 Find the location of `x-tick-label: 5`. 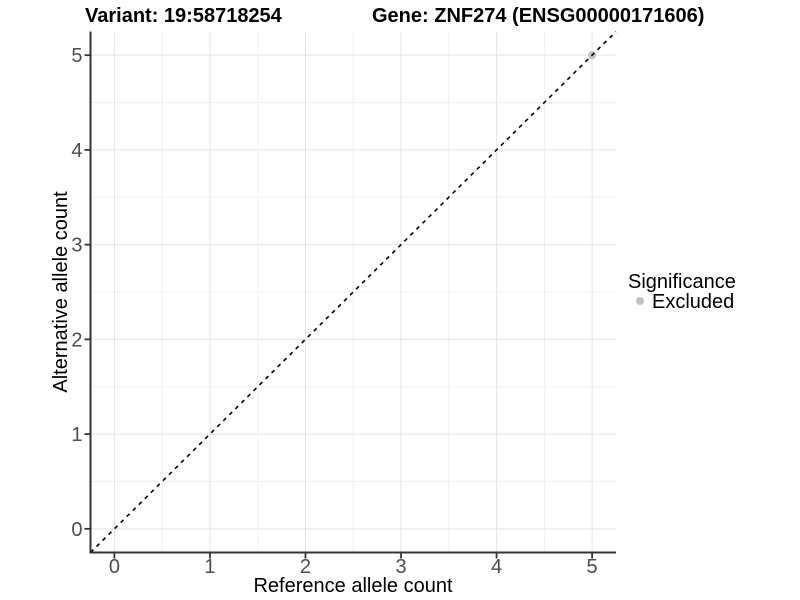

x-tick-label: 5 is located at coordinates (592, 567).